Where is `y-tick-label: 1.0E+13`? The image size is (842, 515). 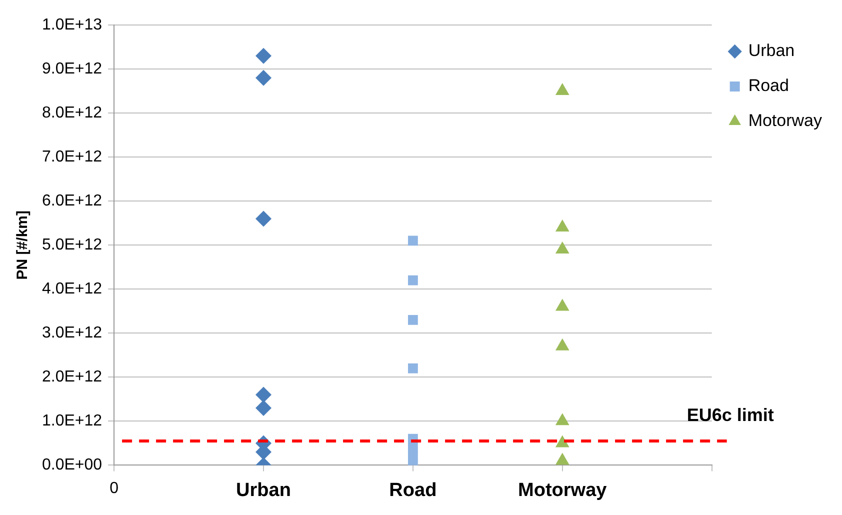 y-tick-label: 1.0E+13 is located at coordinates (72, 25).